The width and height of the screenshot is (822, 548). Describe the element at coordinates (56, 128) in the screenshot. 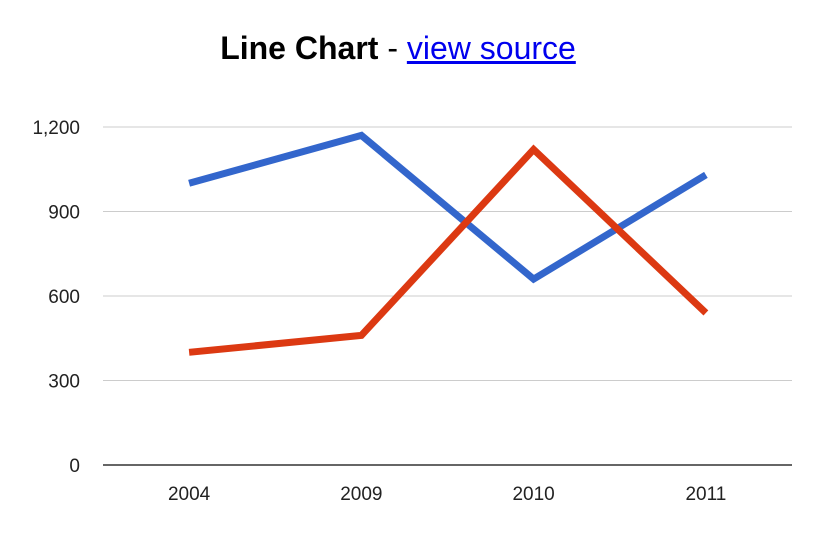

I see `y-tick-label: 1,200` at that location.